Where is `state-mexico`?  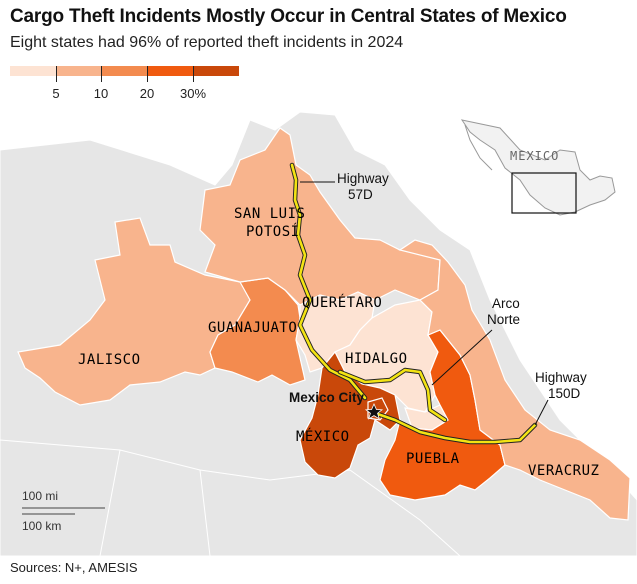
state-mexico is located at coordinates (350, 414).